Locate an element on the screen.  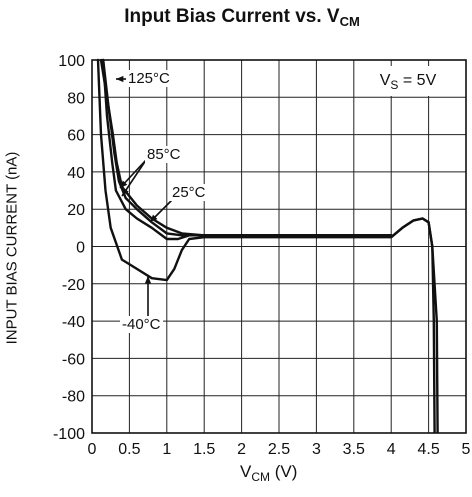
series-tail-line is located at coordinates (413, 325).